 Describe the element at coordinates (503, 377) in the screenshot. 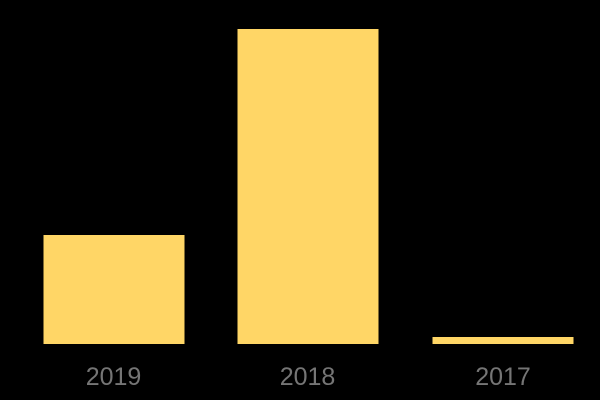

I see `x-axis-label-2017: 2017` at that location.